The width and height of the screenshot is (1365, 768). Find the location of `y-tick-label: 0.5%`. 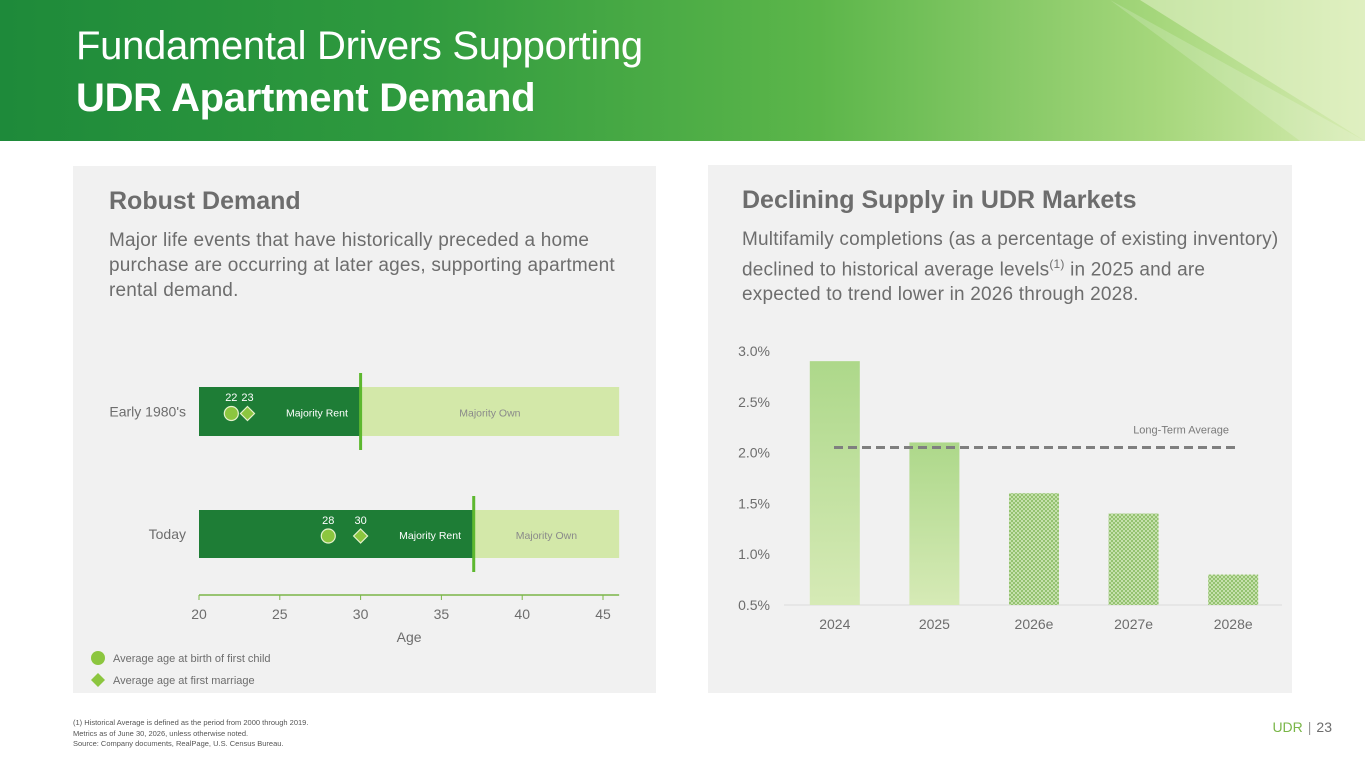

y-tick-label: 0.5% is located at coordinates (754, 605).